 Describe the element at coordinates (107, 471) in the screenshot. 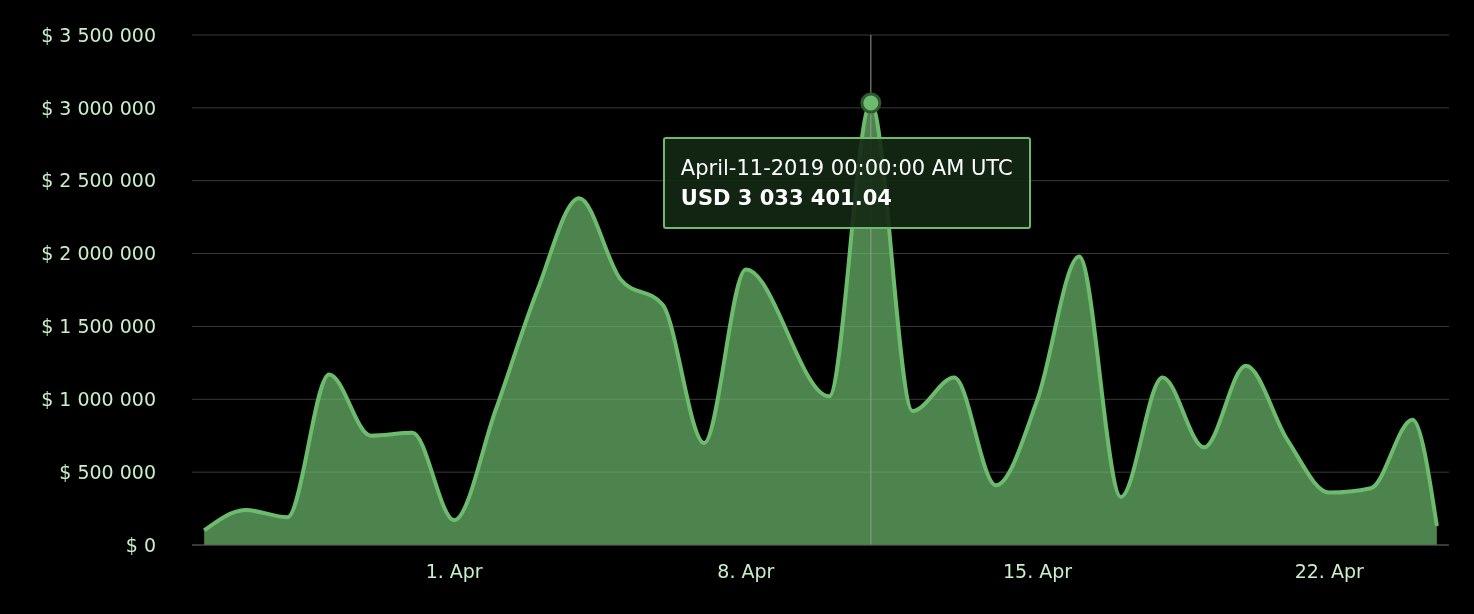

I see `y-tick-label: $ 500 000` at that location.